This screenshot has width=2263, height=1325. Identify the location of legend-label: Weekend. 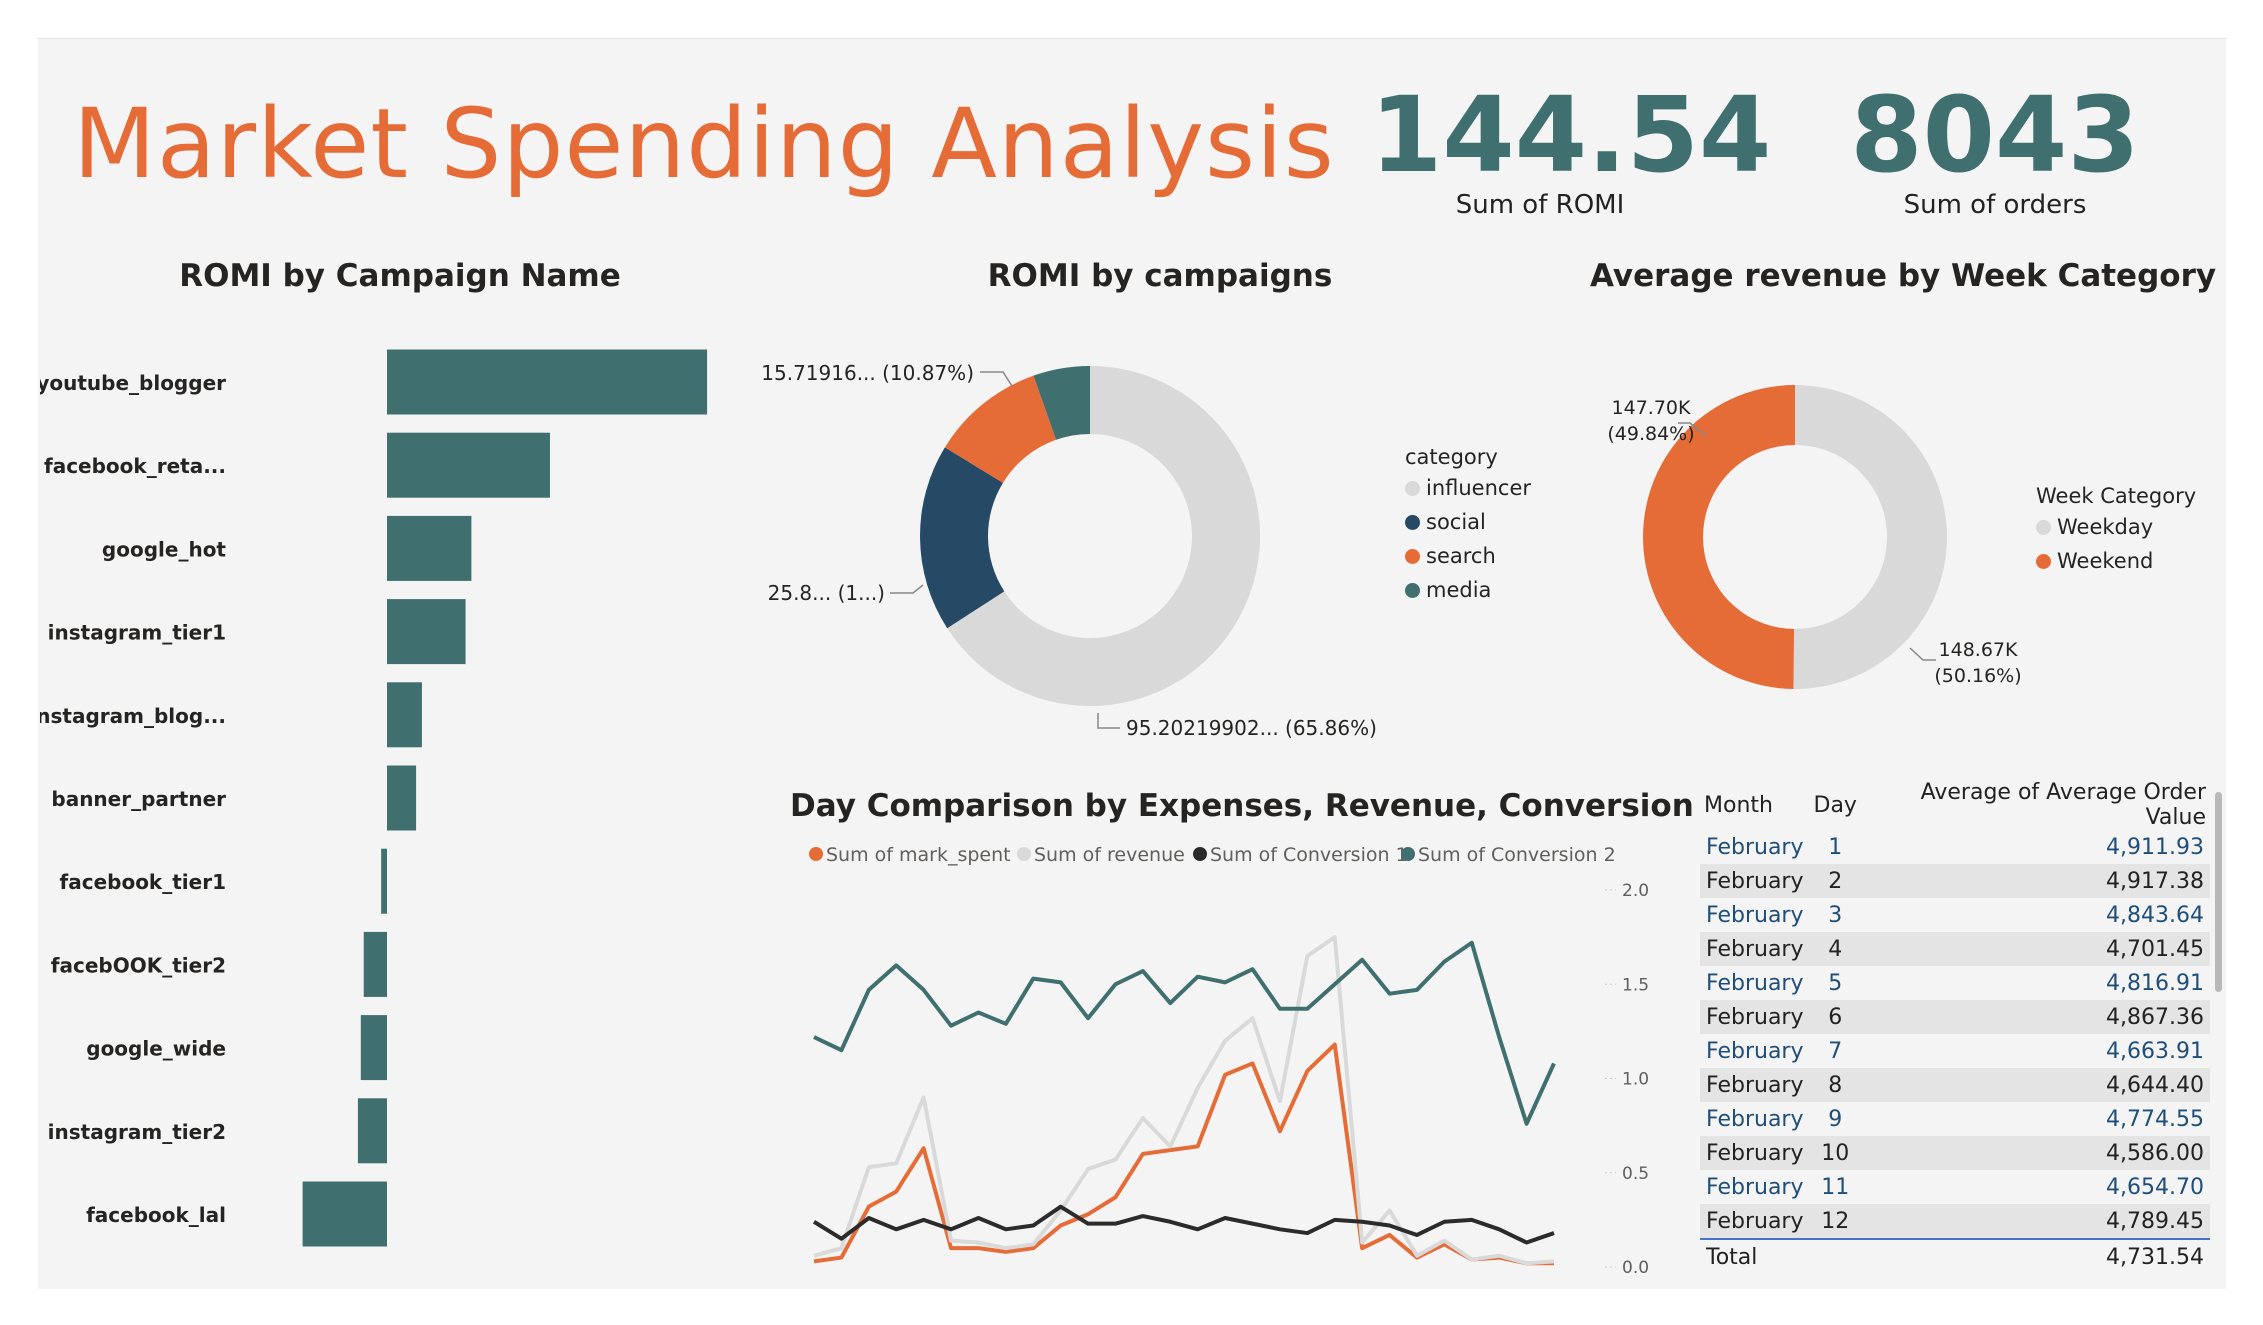
(2105, 561).